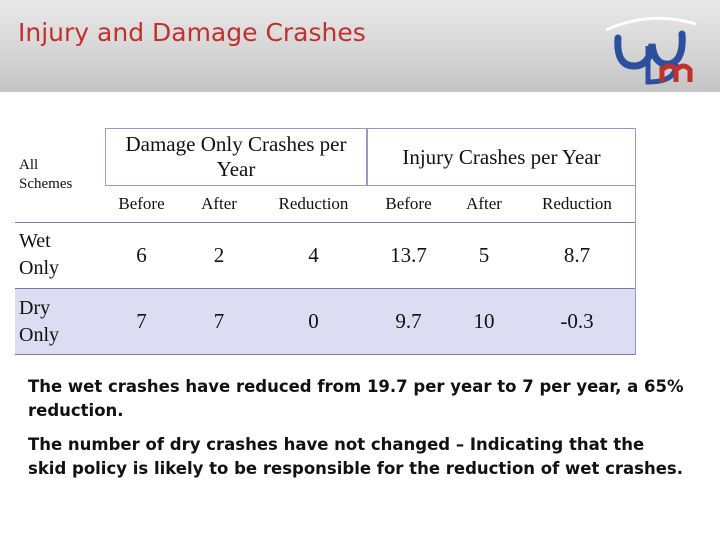 The width and height of the screenshot is (720, 540). What do you see at coordinates (577, 321) in the screenshot?
I see `table-cell: -0.3` at bounding box center [577, 321].